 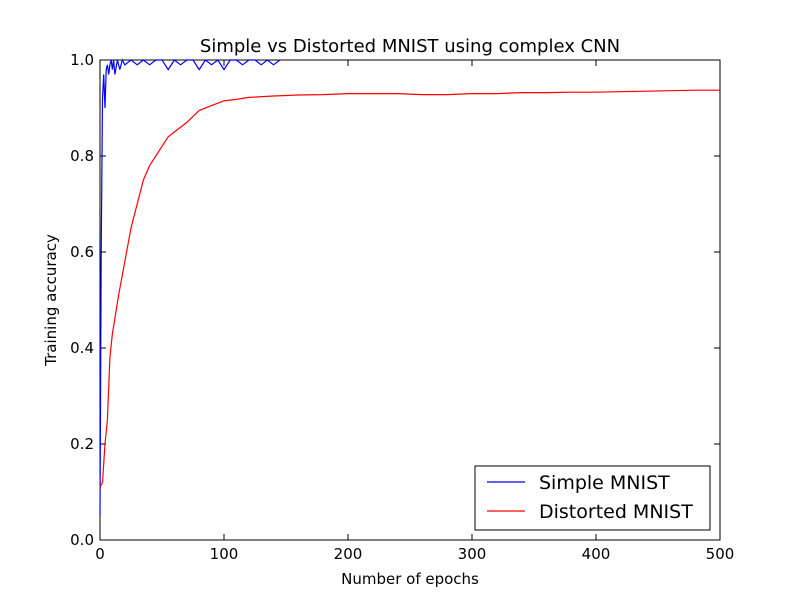 I want to click on y-tick-label: 0.8, so click(x=82, y=156).